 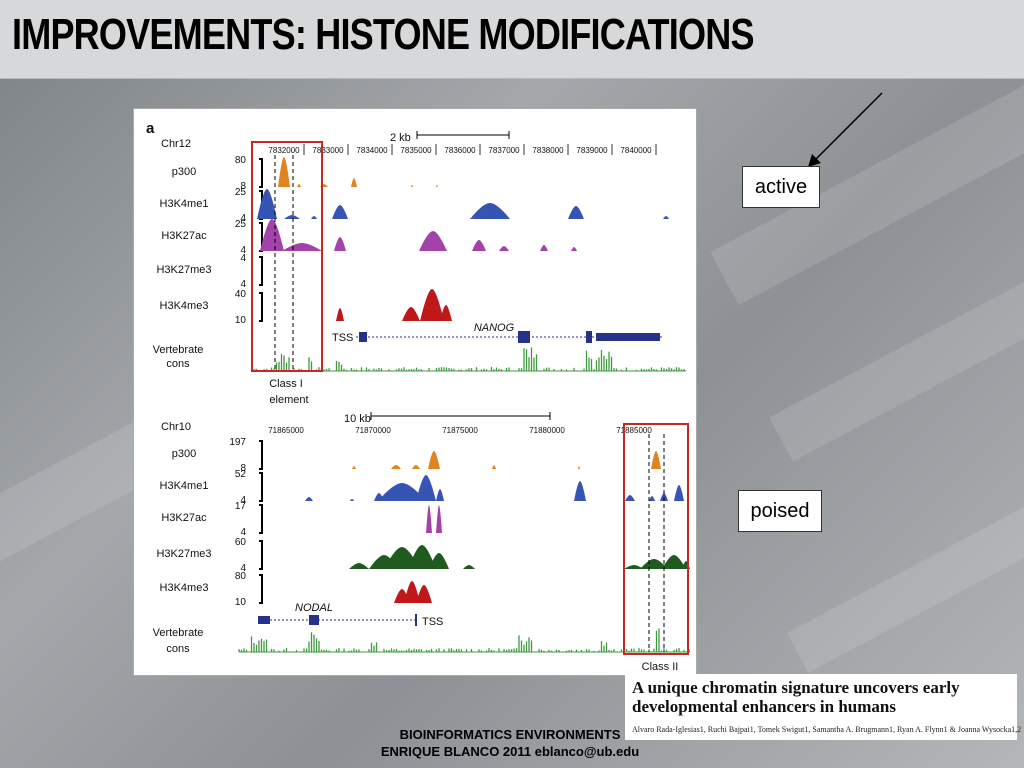 I want to click on top-coord-label: 7838000, so click(x=548, y=150).